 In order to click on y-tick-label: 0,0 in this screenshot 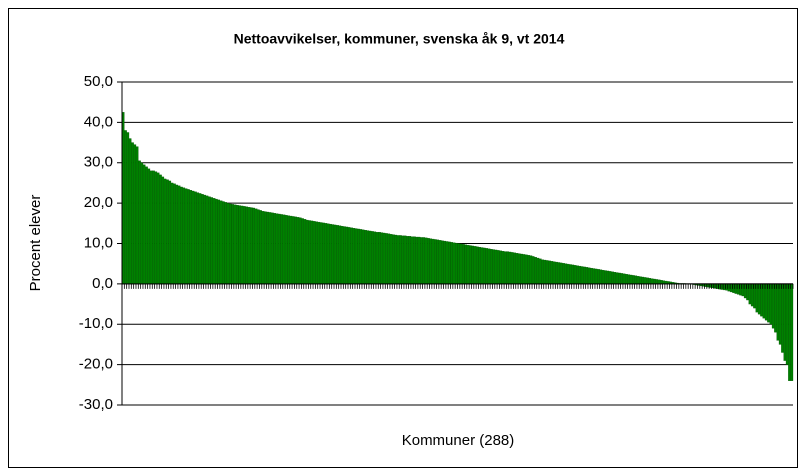, I will do `click(102, 283)`.